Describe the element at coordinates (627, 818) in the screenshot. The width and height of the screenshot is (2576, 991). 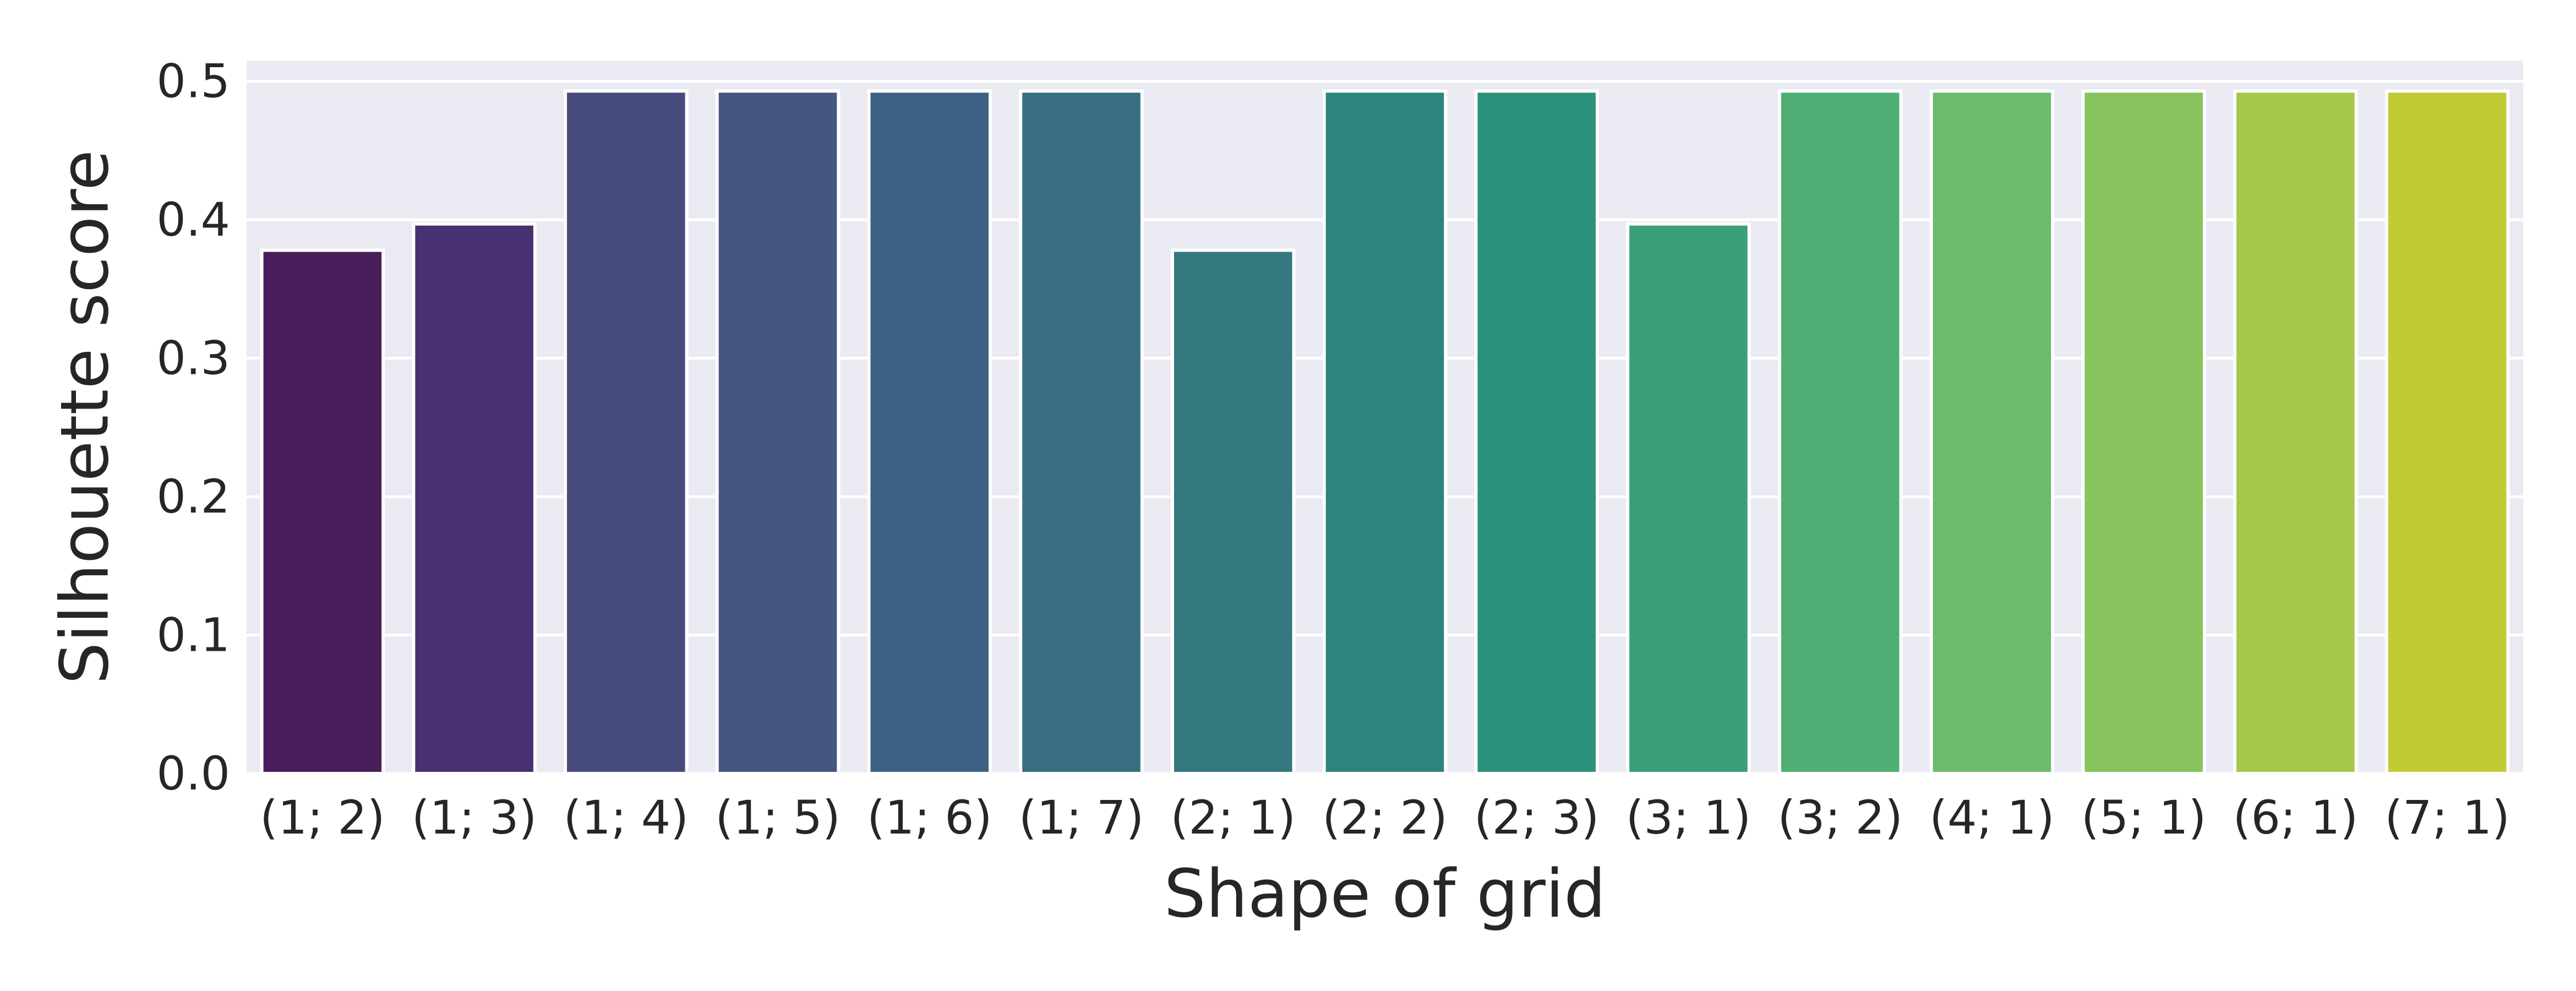
I see `x-tick-label: (1; 4)` at that location.